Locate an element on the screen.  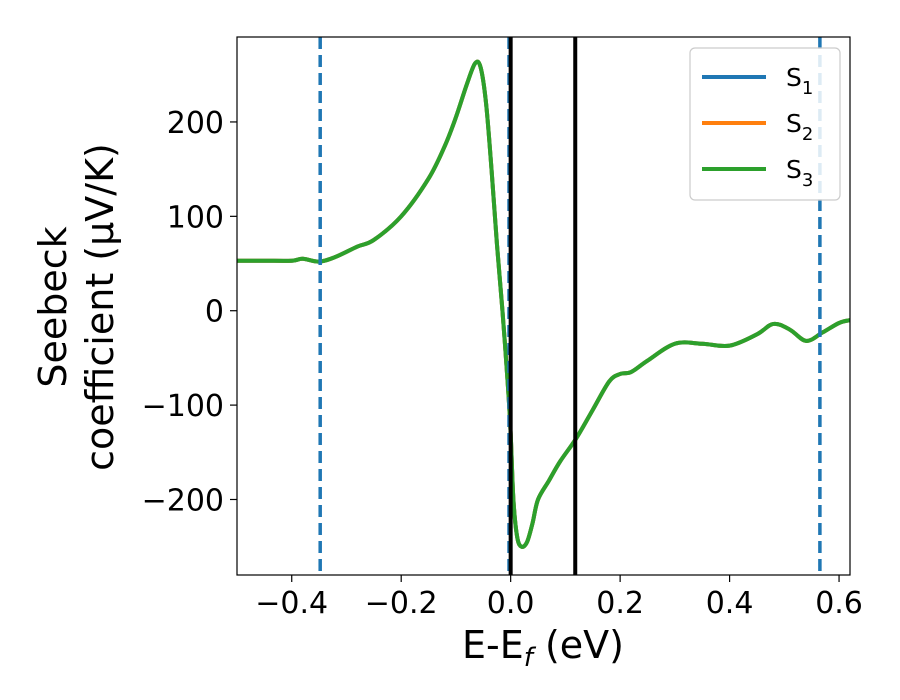
y-axis-label-line1: Seebeck is located at coordinates (53, 306).